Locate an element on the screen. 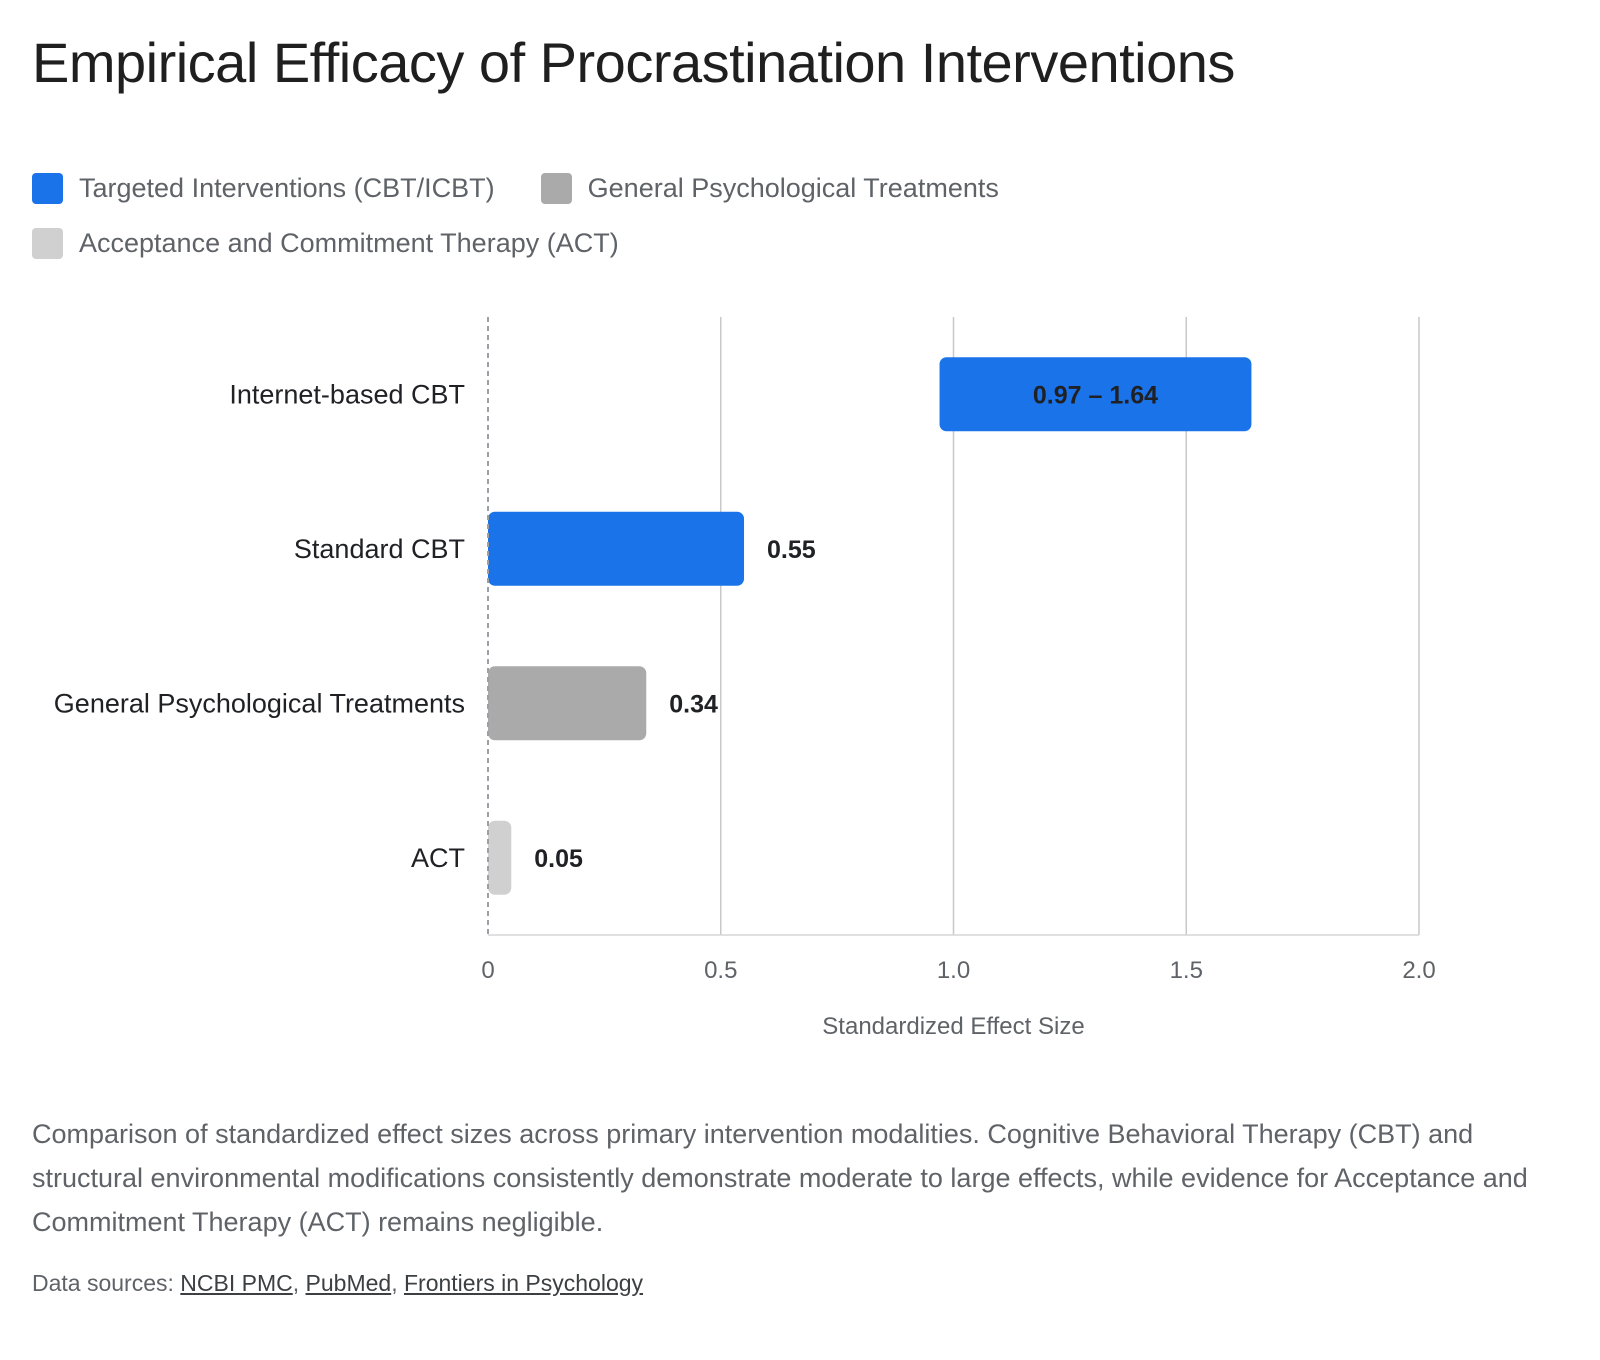 This screenshot has height=1360, width=1600. x-axis-title: Standardized Effect Size is located at coordinates (953, 1026).